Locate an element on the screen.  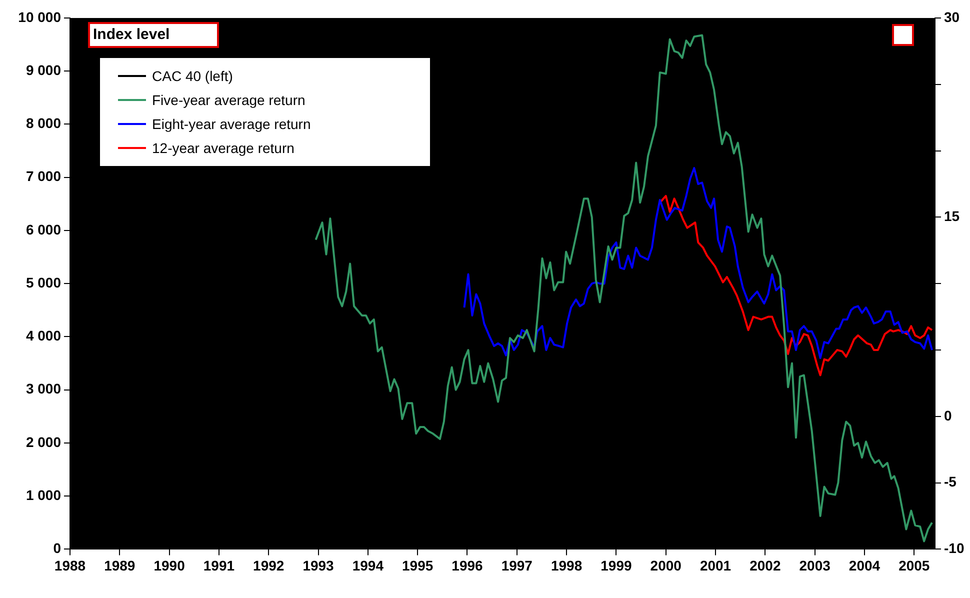
x-tick-label: 1993 is located at coordinates (318, 565).